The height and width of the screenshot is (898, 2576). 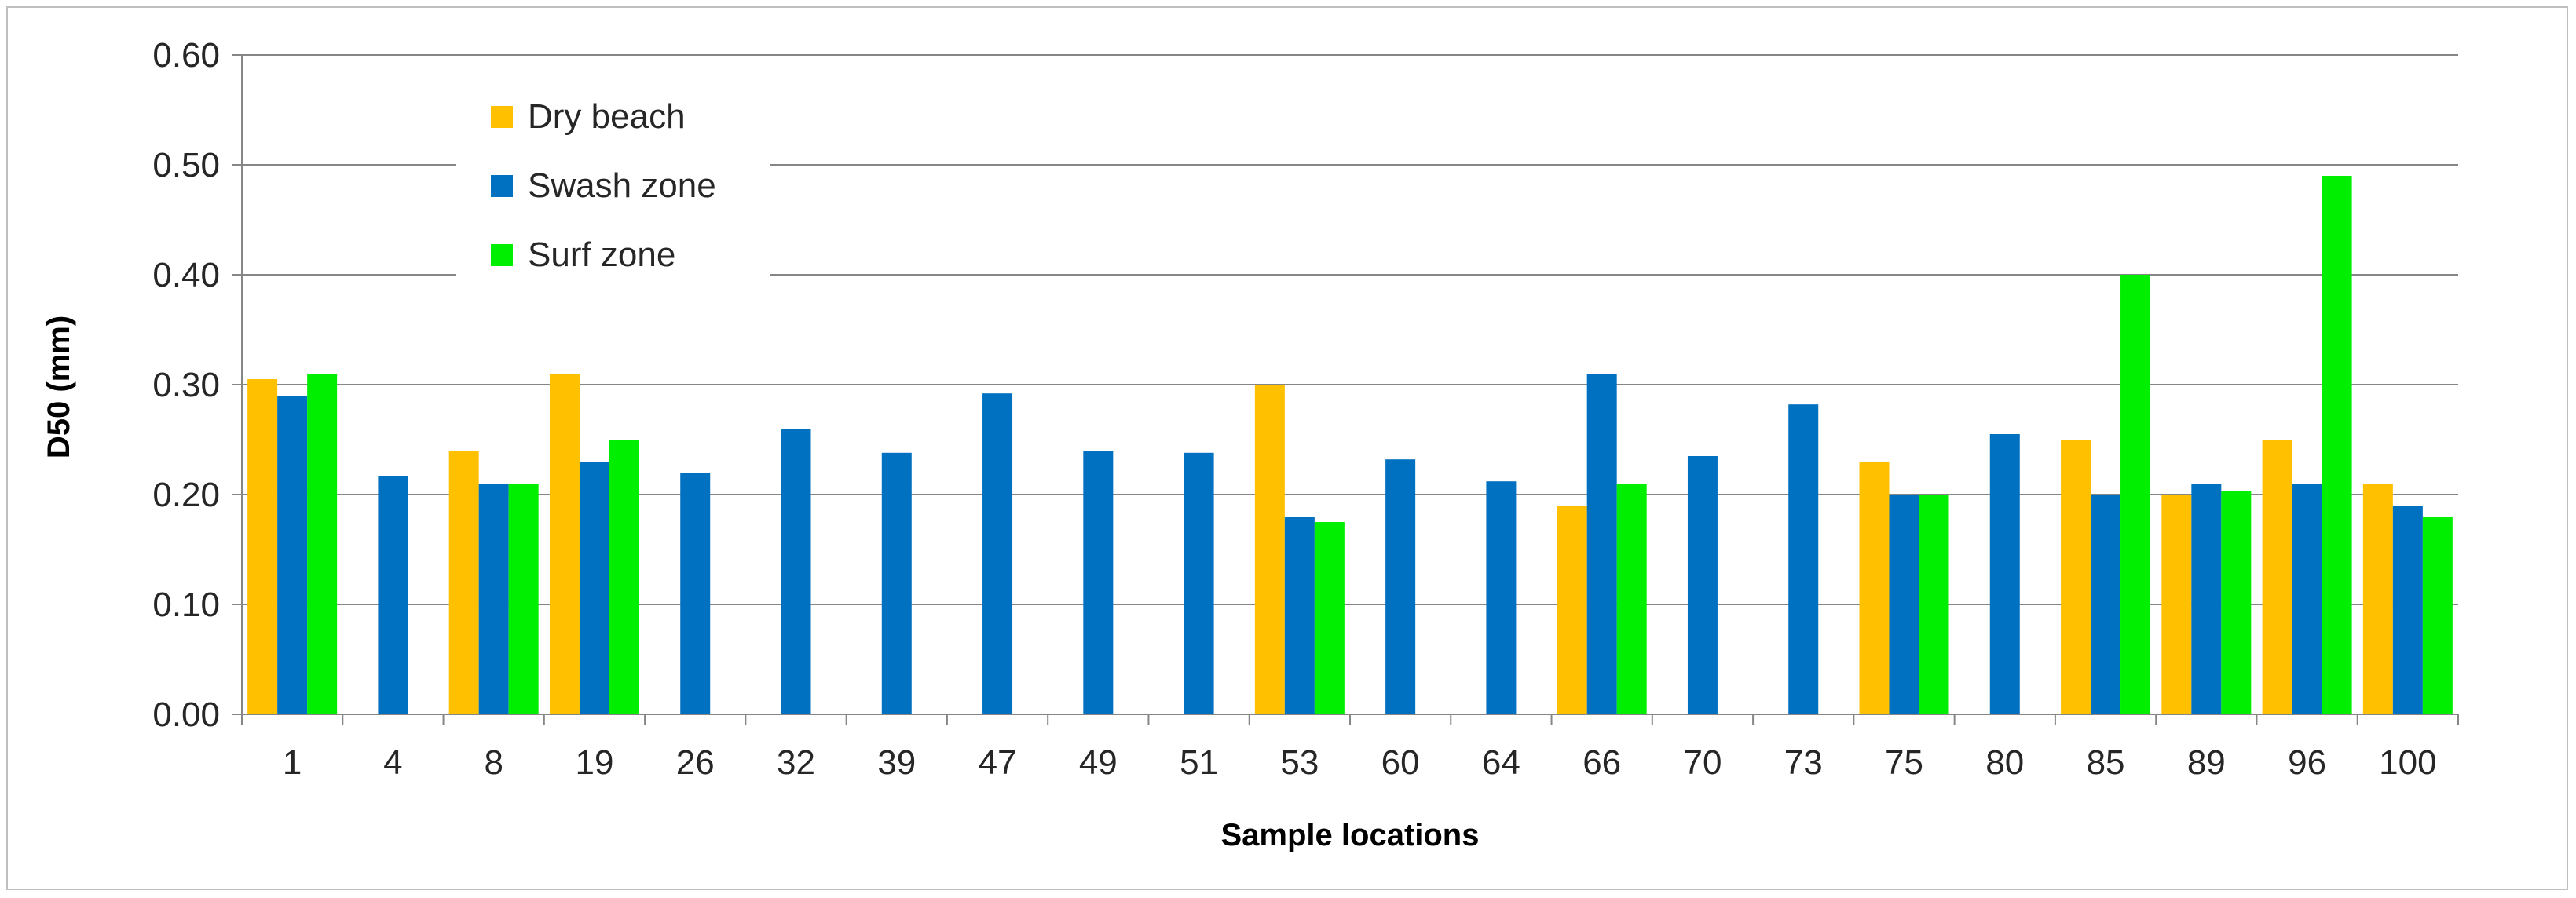 What do you see at coordinates (2307, 762) in the screenshot?
I see `x-tick-label: 96` at bounding box center [2307, 762].